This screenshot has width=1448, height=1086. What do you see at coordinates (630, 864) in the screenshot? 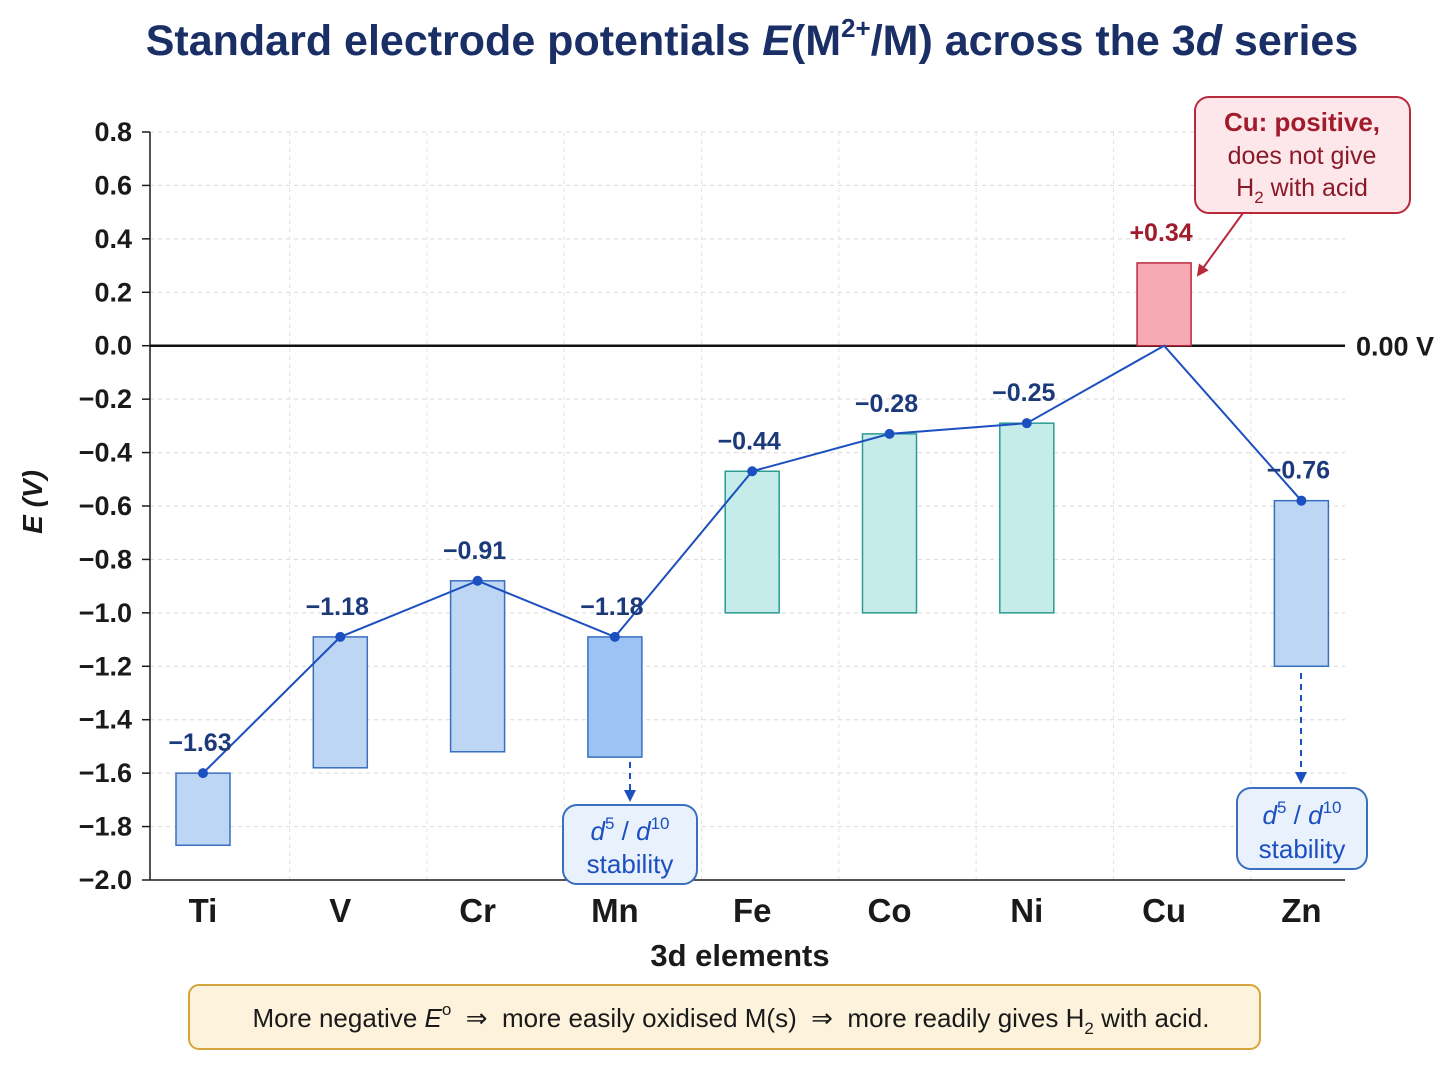
I see `mn-stability-word: stability` at bounding box center [630, 864].